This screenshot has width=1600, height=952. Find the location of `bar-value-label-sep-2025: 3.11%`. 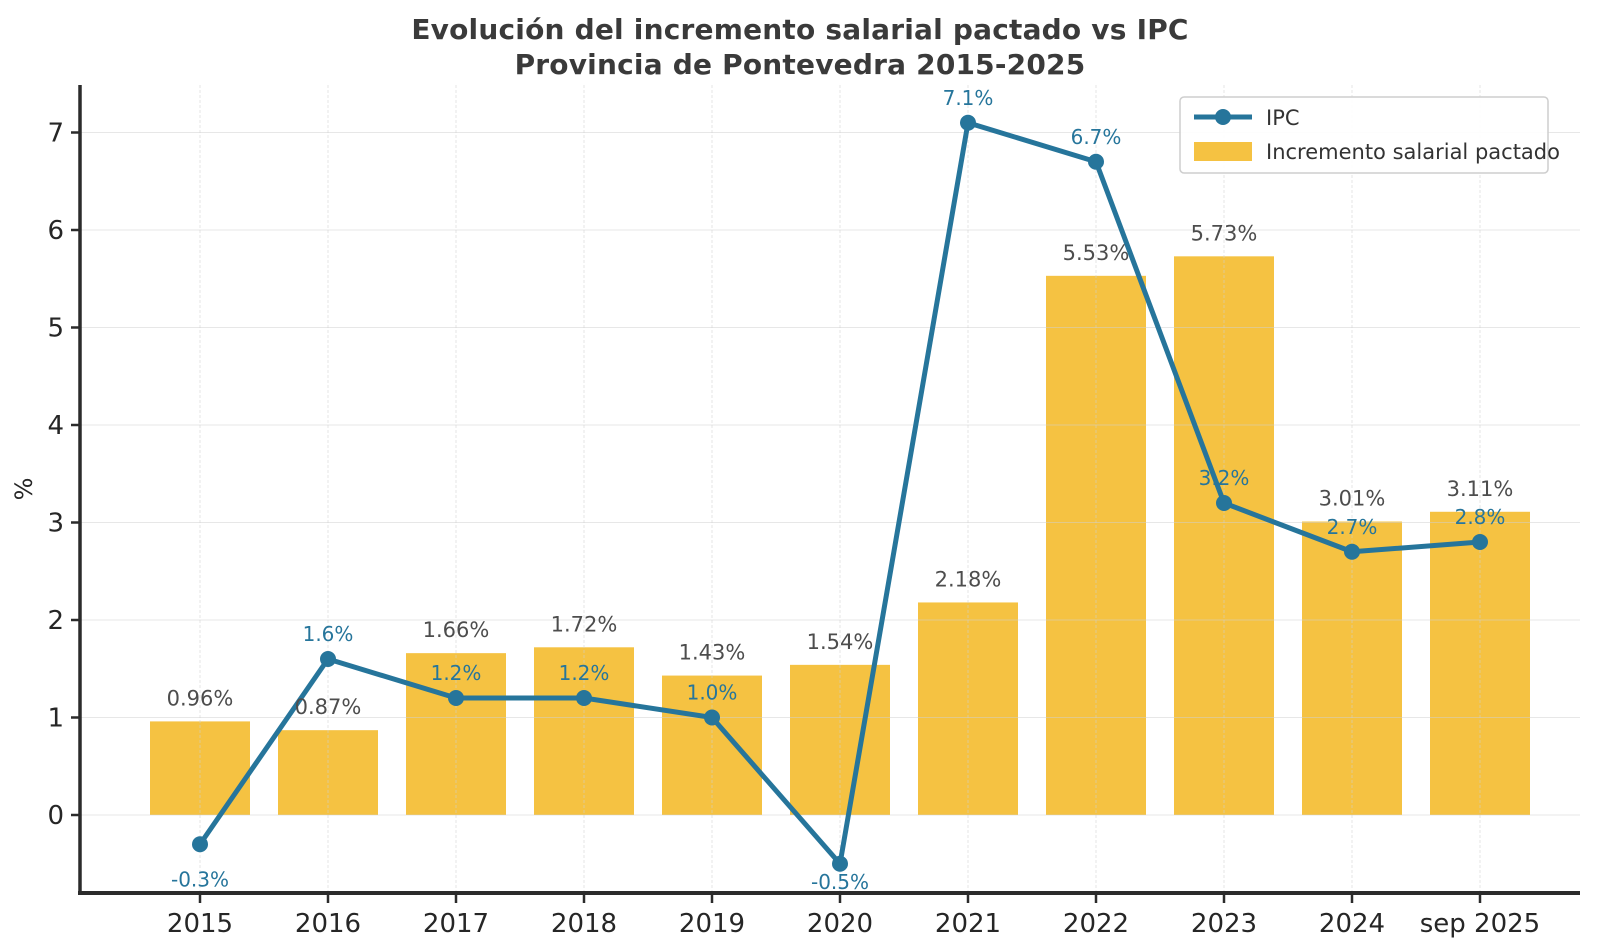

bar-value-label-sep-2025: 3.11% is located at coordinates (1480, 489).